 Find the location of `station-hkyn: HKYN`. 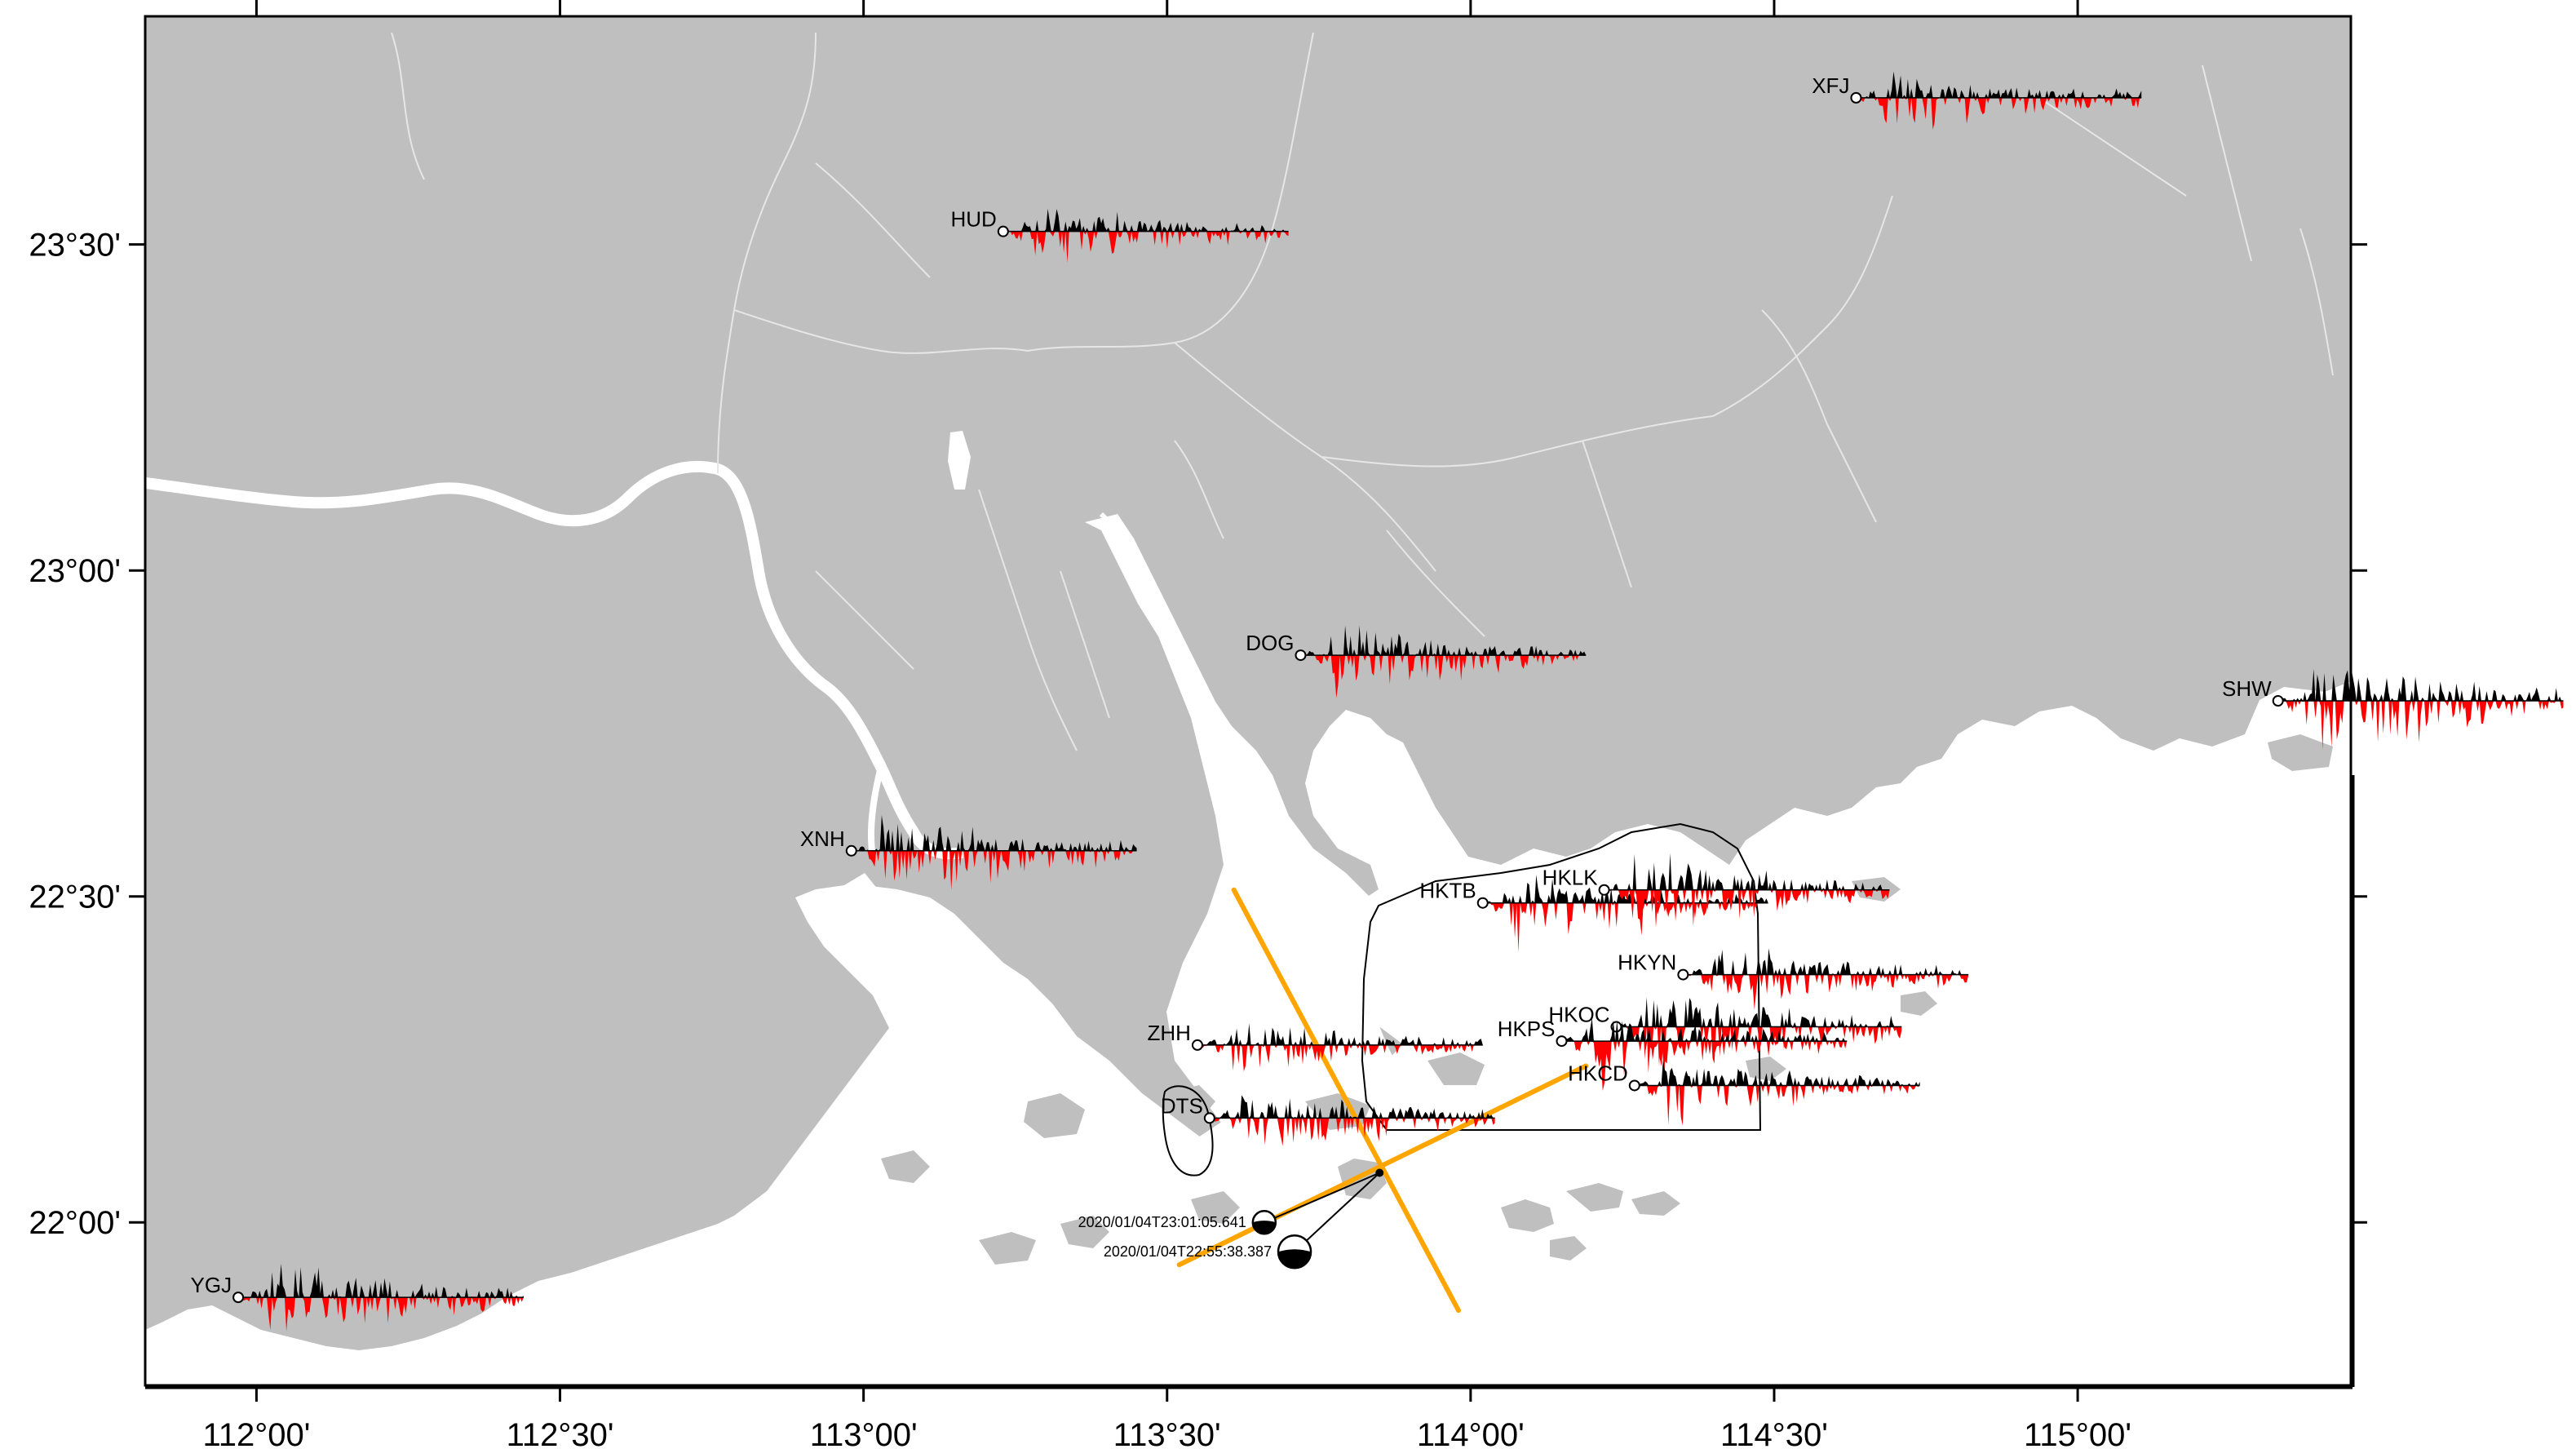

station-hkyn: HKYN is located at coordinates (1793, 979).